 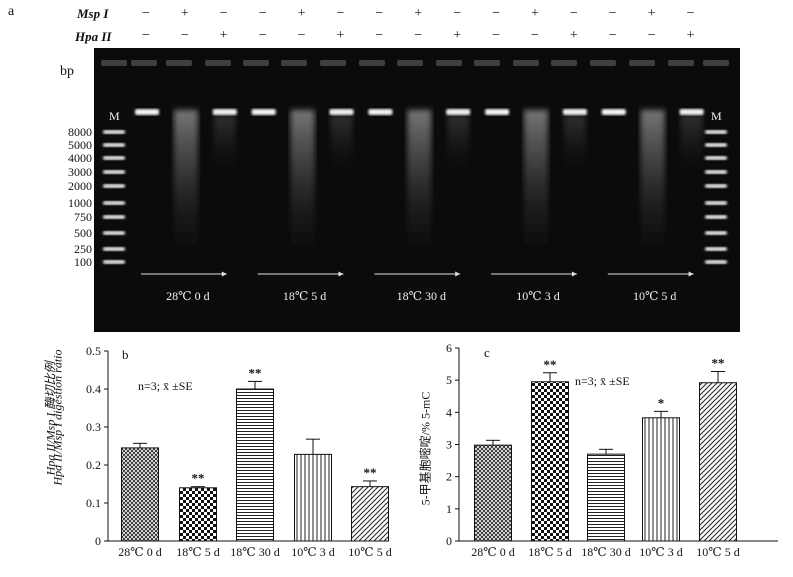 I want to click on b-ytick-label-4: 0.4, so click(x=93, y=389).